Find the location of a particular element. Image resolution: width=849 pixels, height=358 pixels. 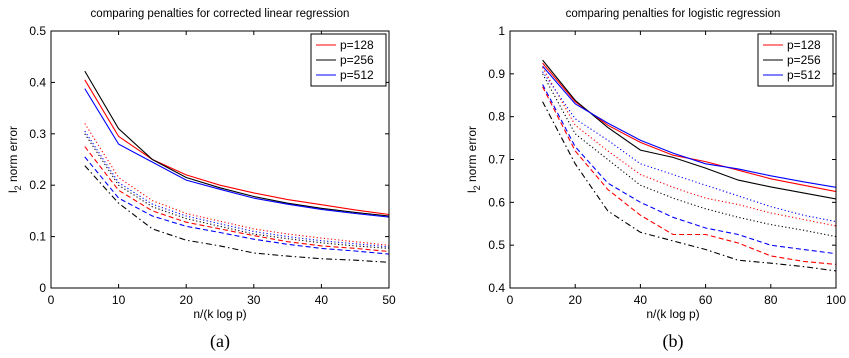

x-tick-label: 50 is located at coordinates (389, 300).